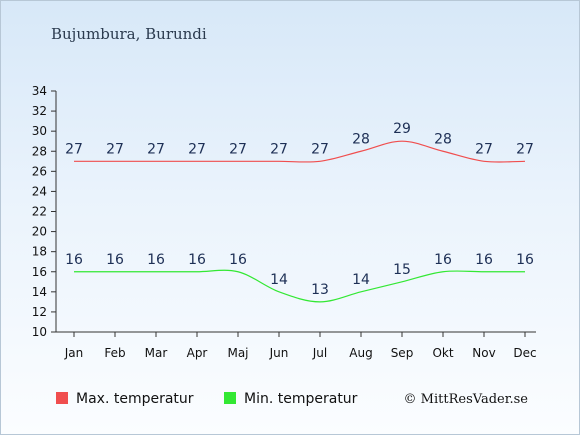 This screenshot has width=580, height=435. What do you see at coordinates (39, 171) in the screenshot?
I see `y-tick-label: 26` at bounding box center [39, 171].